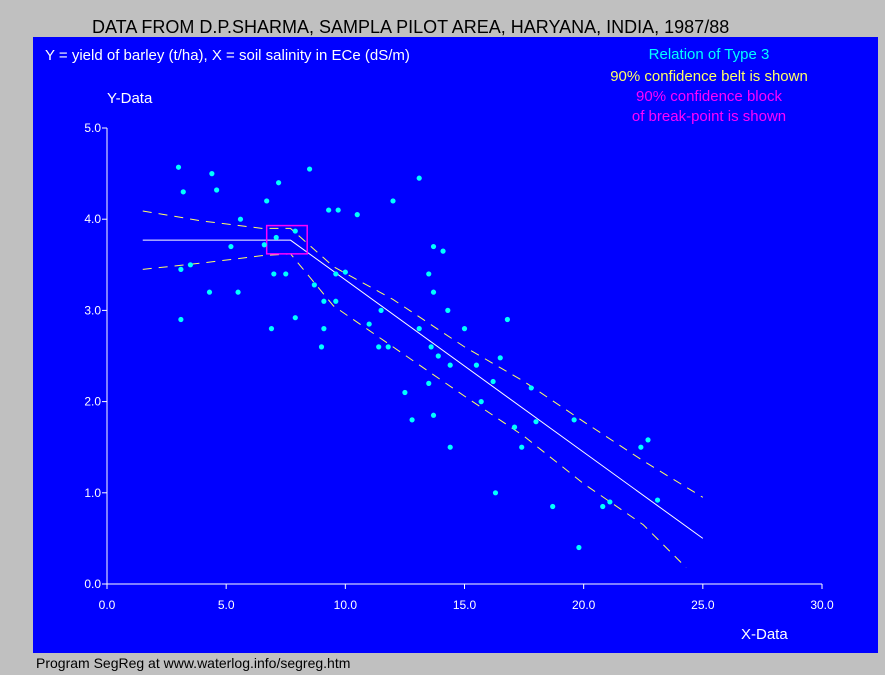 The height and width of the screenshot is (675, 885). Describe the element at coordinates (465, 605) in the screenshot. I see `x-tick-label: 15.0` at that location.